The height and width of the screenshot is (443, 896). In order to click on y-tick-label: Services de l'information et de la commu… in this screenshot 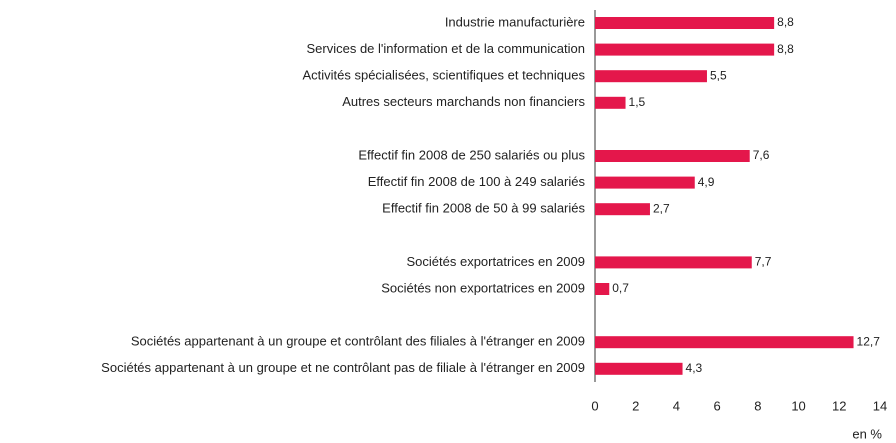, I will do `click(445, 48)`.